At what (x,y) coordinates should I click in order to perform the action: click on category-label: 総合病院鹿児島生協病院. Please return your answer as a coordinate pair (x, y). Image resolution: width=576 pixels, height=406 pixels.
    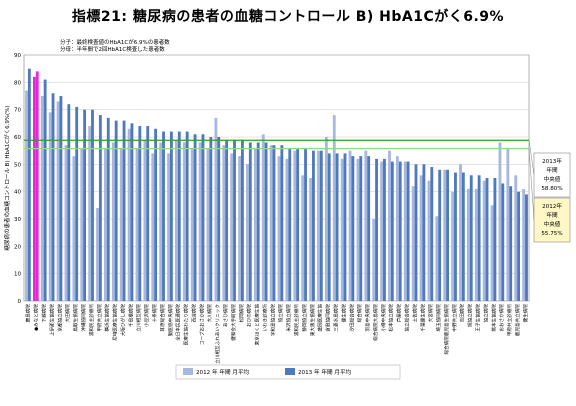
    Looking at the image, I should click on (446, 329).